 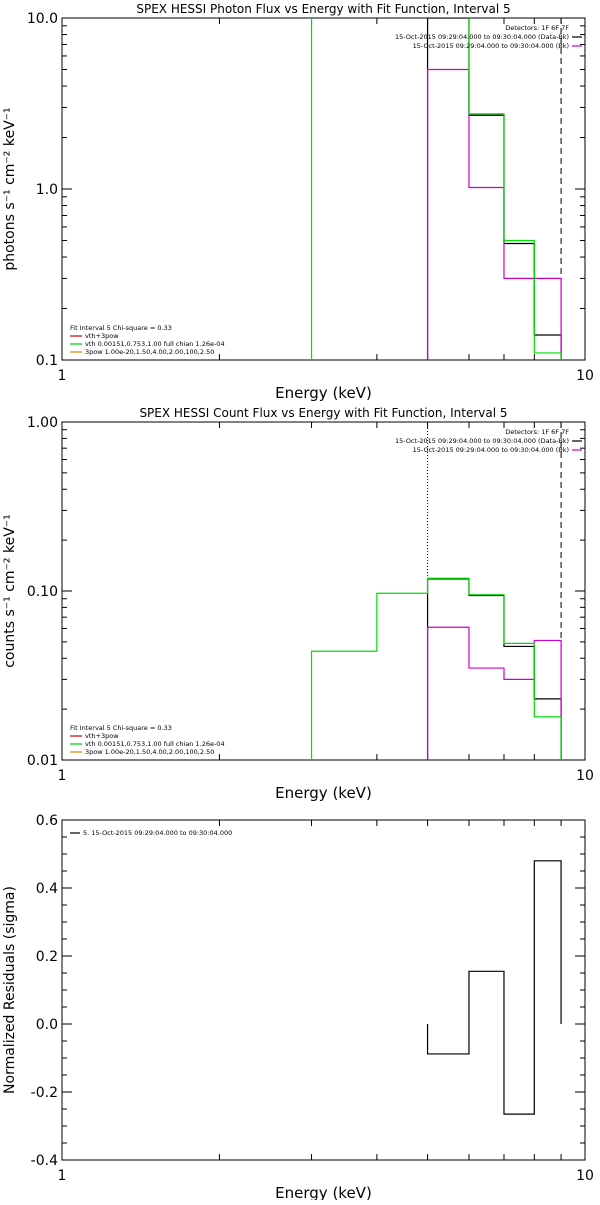 What do you see at coordinates (47, 361) in the screenshot?
I see `y-tick-label: 0.1` at bounding box center [47, 361].